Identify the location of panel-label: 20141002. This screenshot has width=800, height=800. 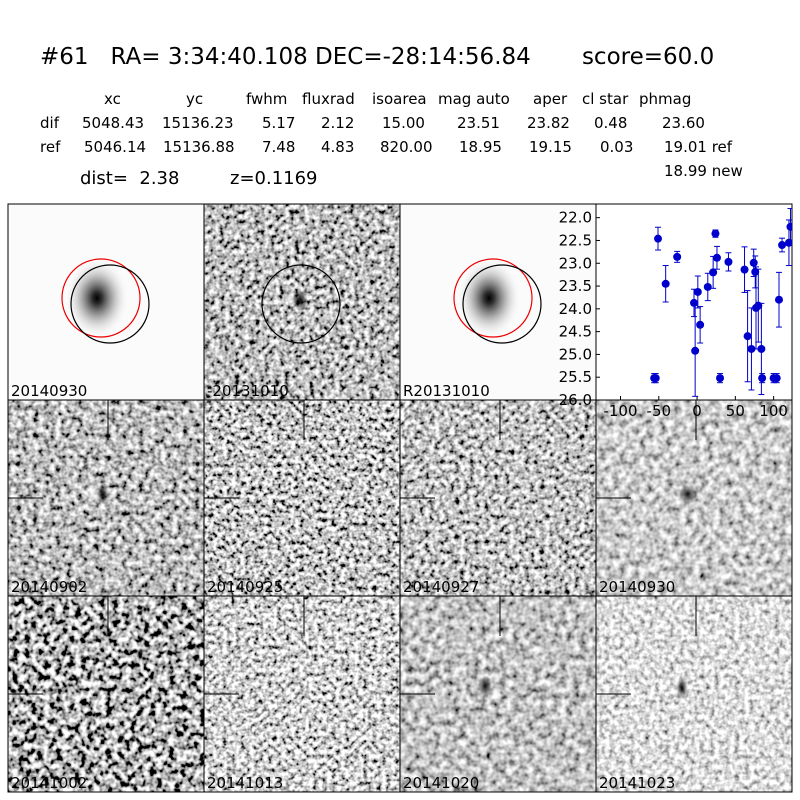
(49, 783).